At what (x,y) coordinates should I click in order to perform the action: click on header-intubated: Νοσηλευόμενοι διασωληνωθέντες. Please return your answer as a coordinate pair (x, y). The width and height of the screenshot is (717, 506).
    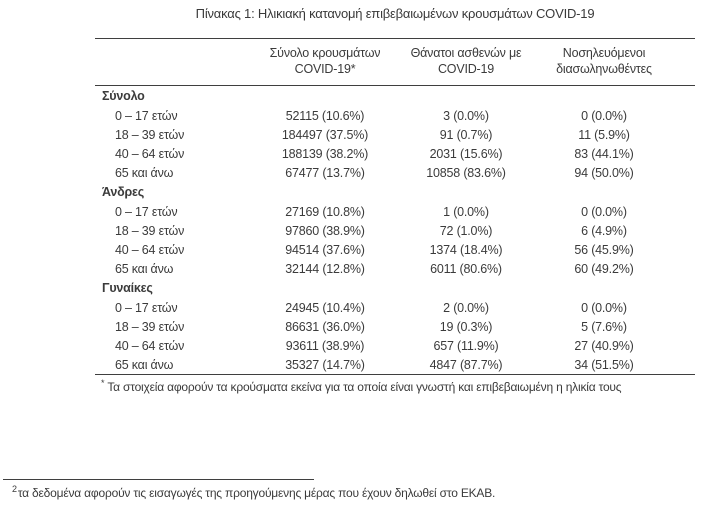
    Looking at the image, I should click on (616, 62).